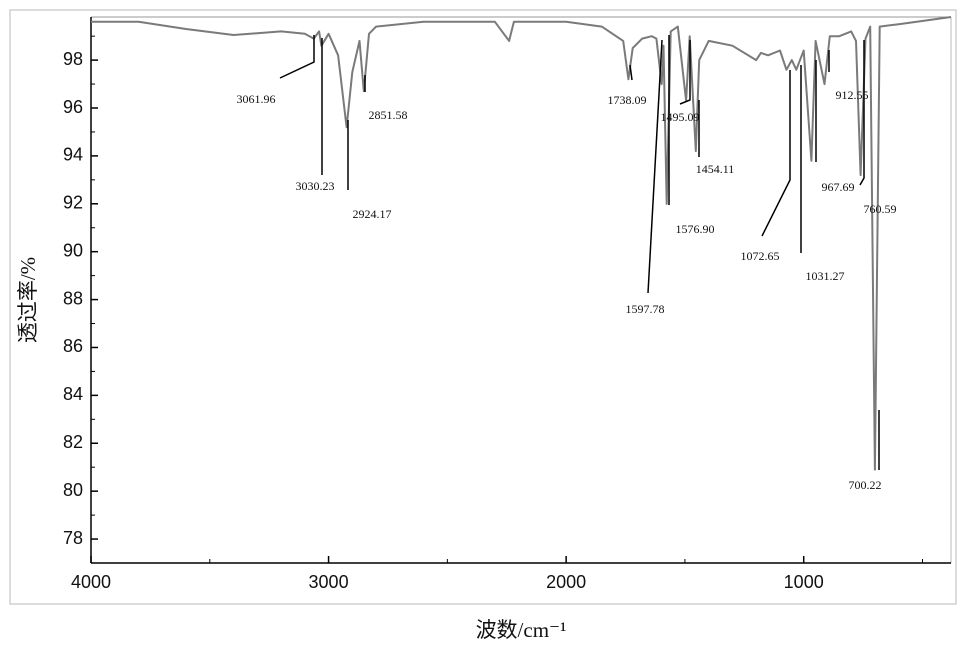 This screenshot has height=664, width=962. I want to click on x-axis-label: 波数/cm⁻¹, so click(521, 630).